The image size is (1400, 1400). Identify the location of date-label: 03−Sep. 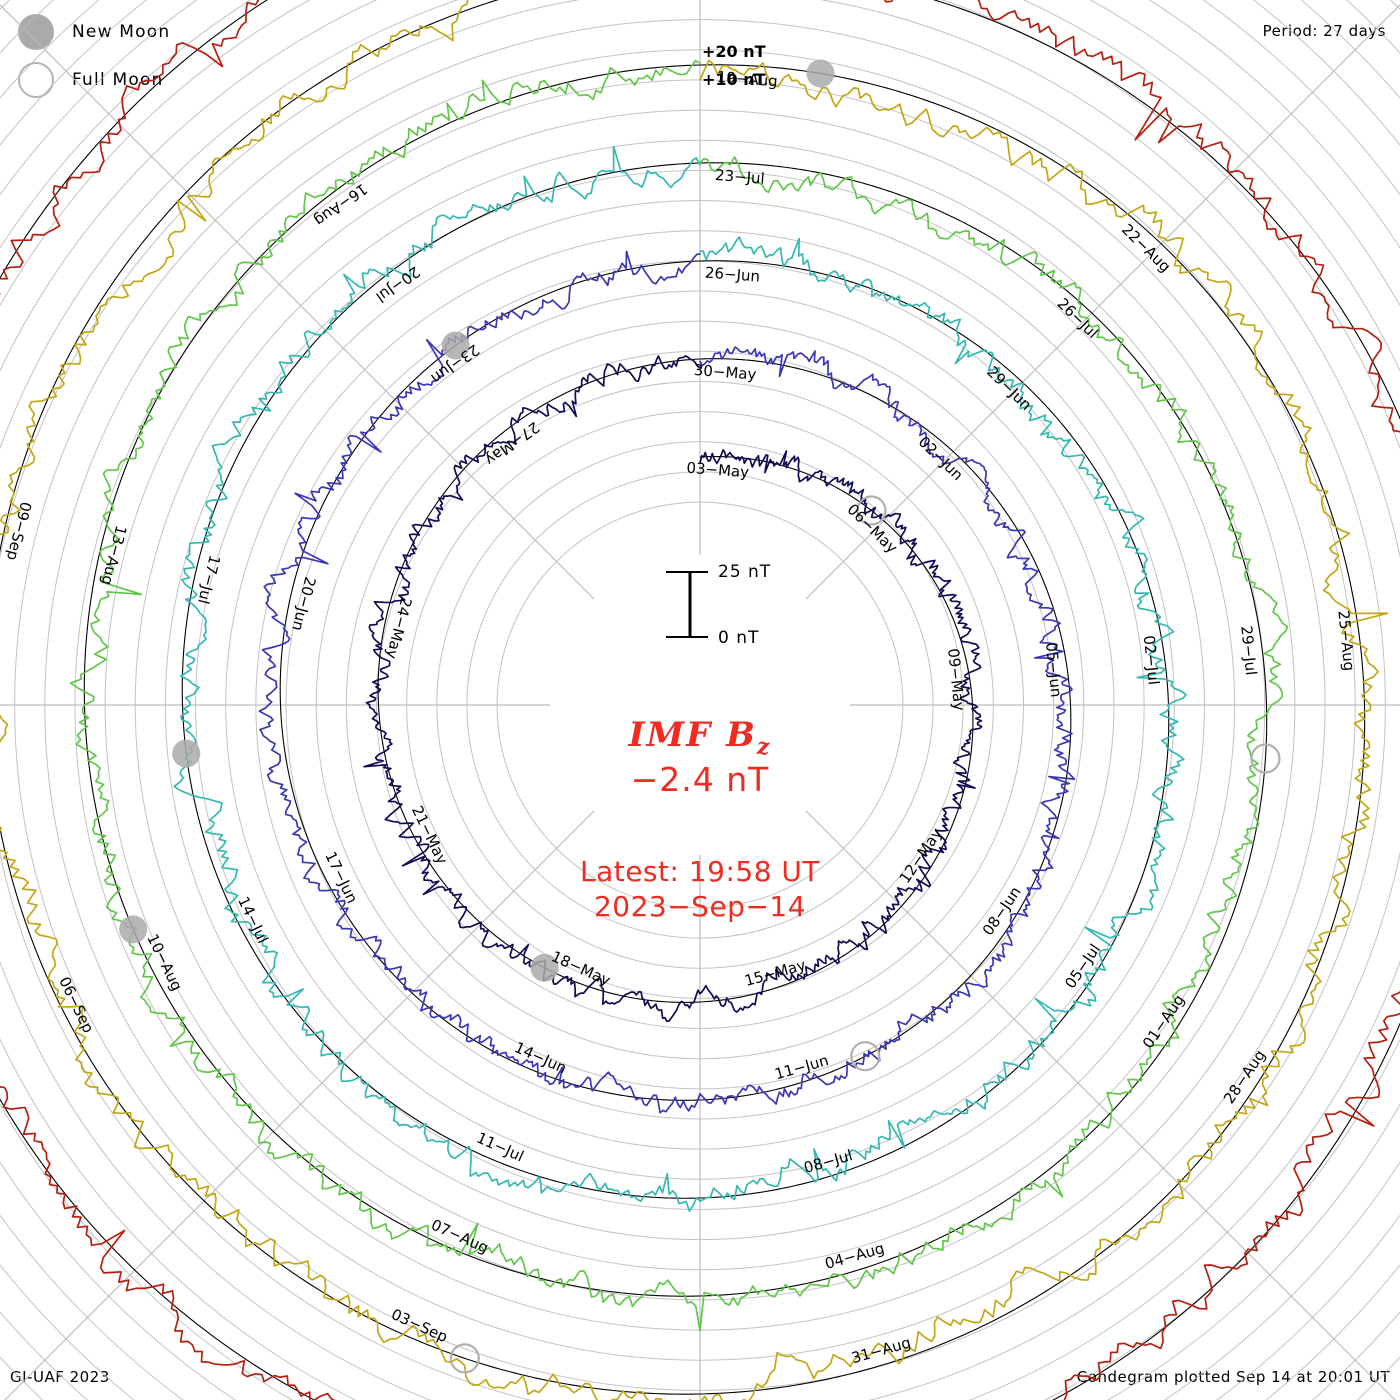
(419, 1325).